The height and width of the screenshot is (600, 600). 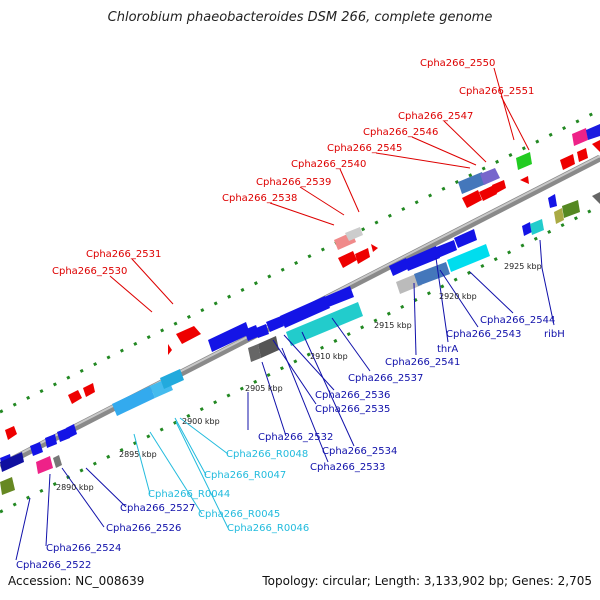 I want to click on reverse-label: Cpha266_2537, so click(x=385, y=378).